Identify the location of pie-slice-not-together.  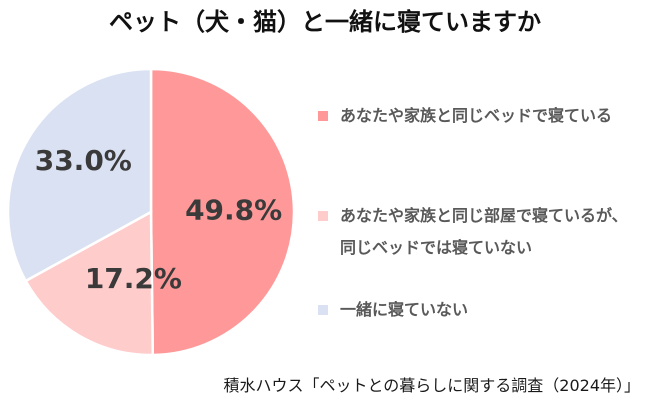
(79, 175).